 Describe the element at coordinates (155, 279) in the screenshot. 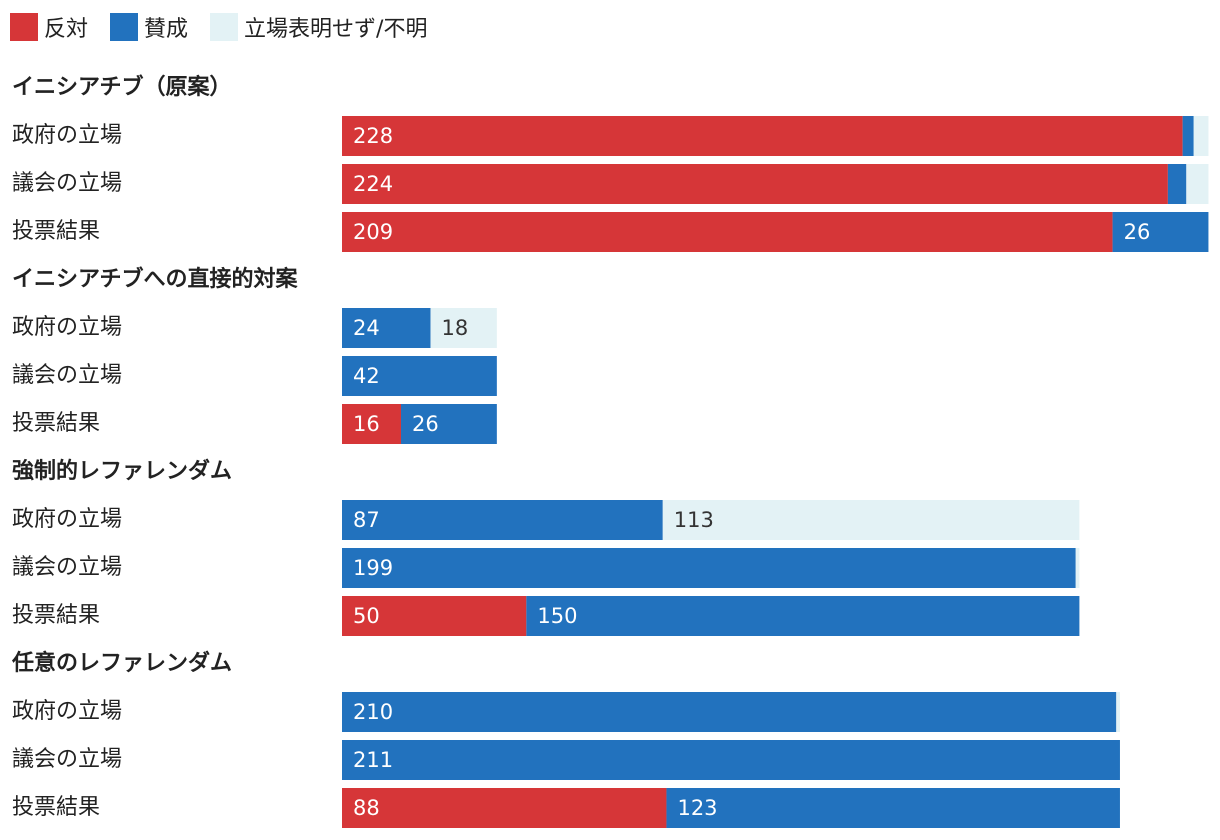

I see `group-title: イニシアチブへの直接的対案` at that location.